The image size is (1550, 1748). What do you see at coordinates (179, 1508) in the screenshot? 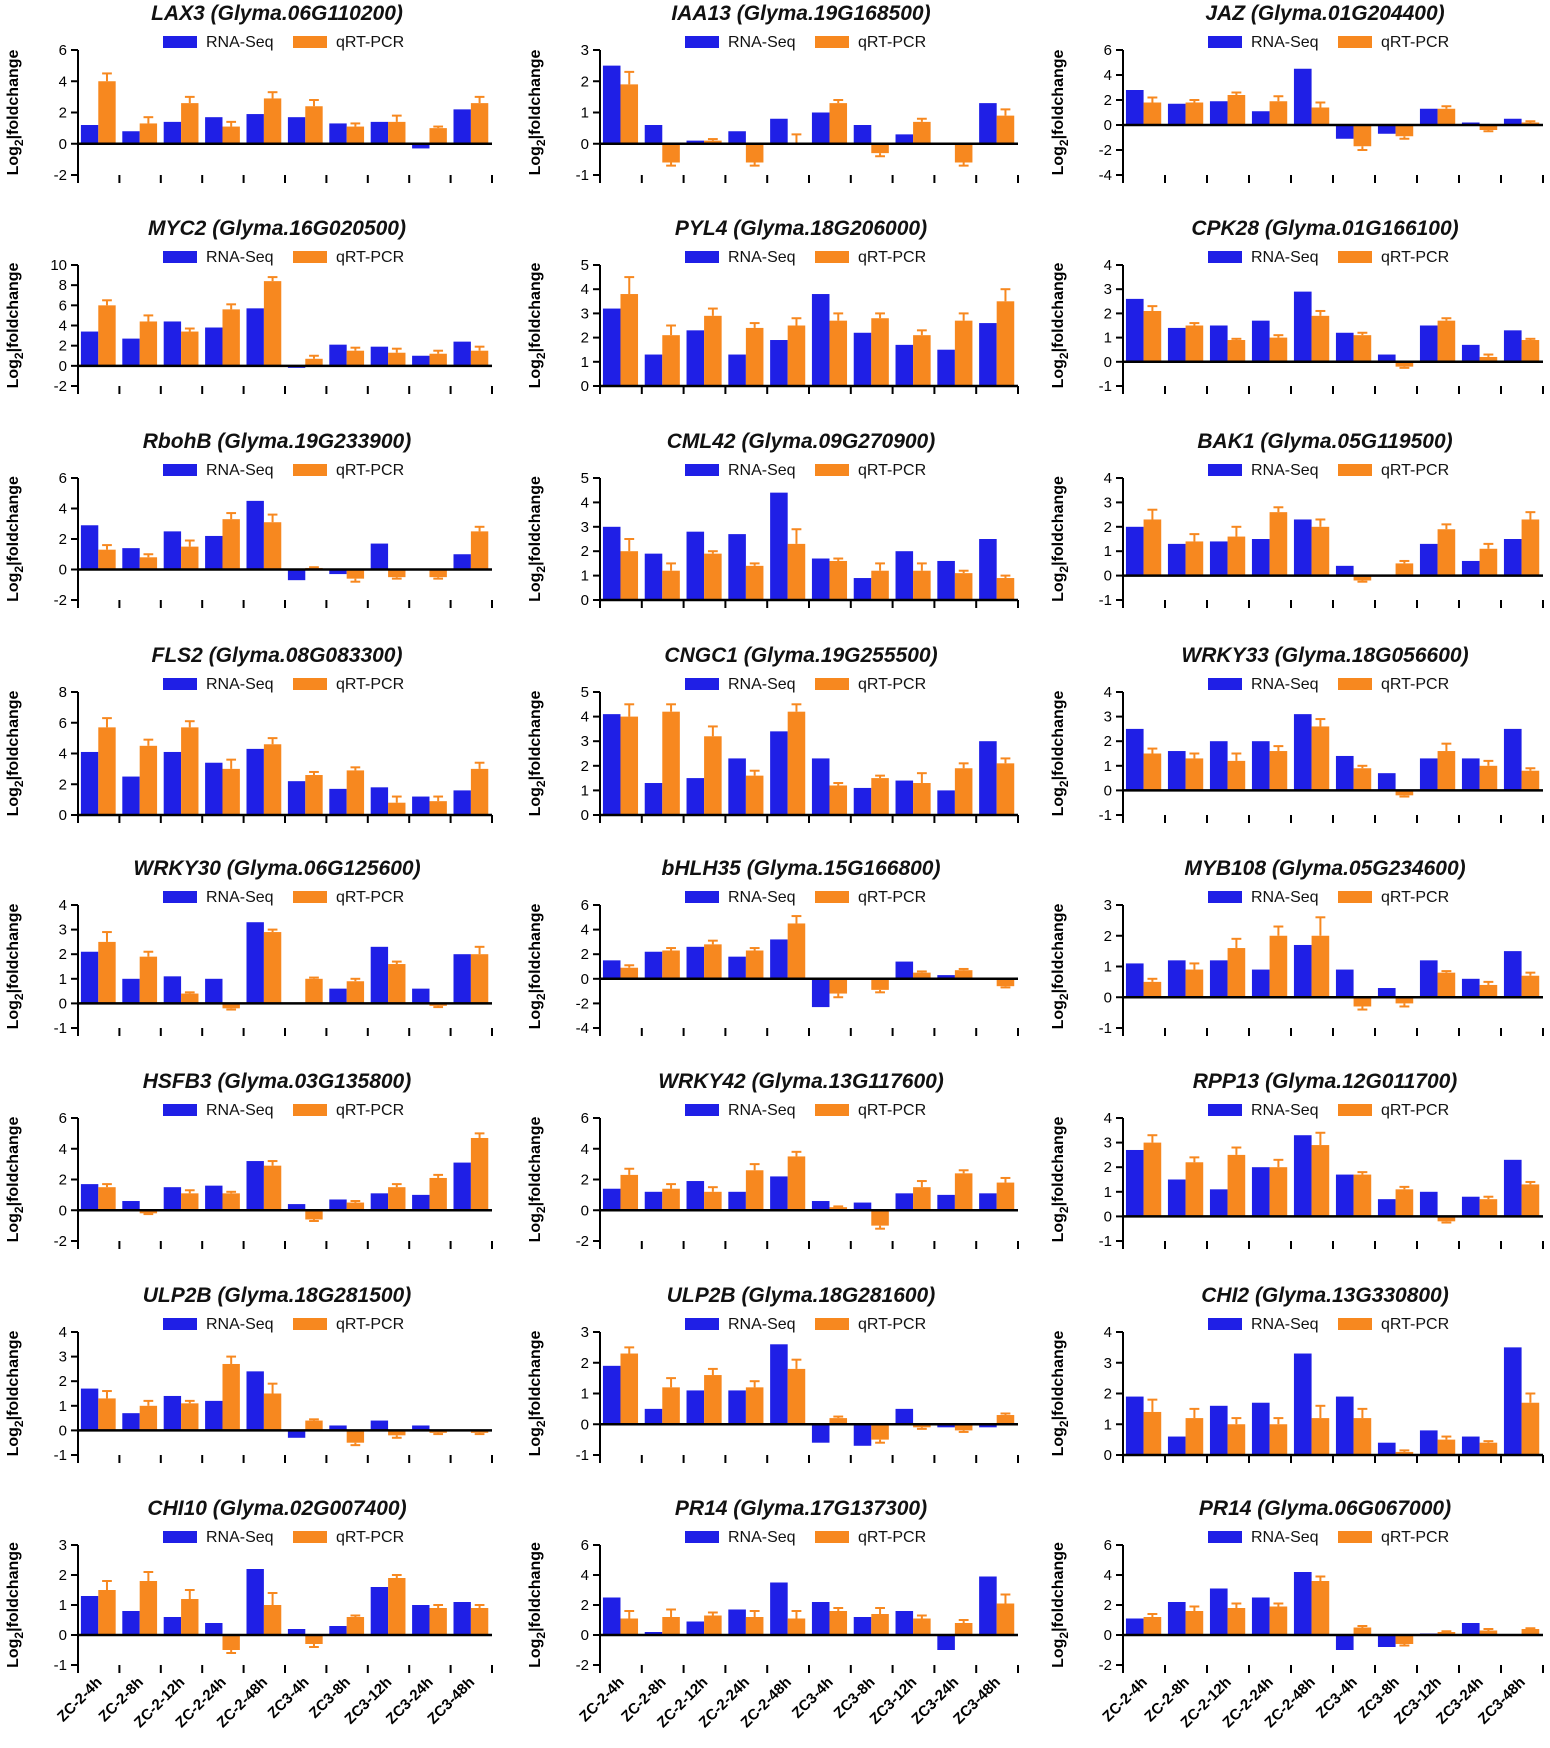
I see `gene-name: CHI10` at bounding box center [179, 1508].